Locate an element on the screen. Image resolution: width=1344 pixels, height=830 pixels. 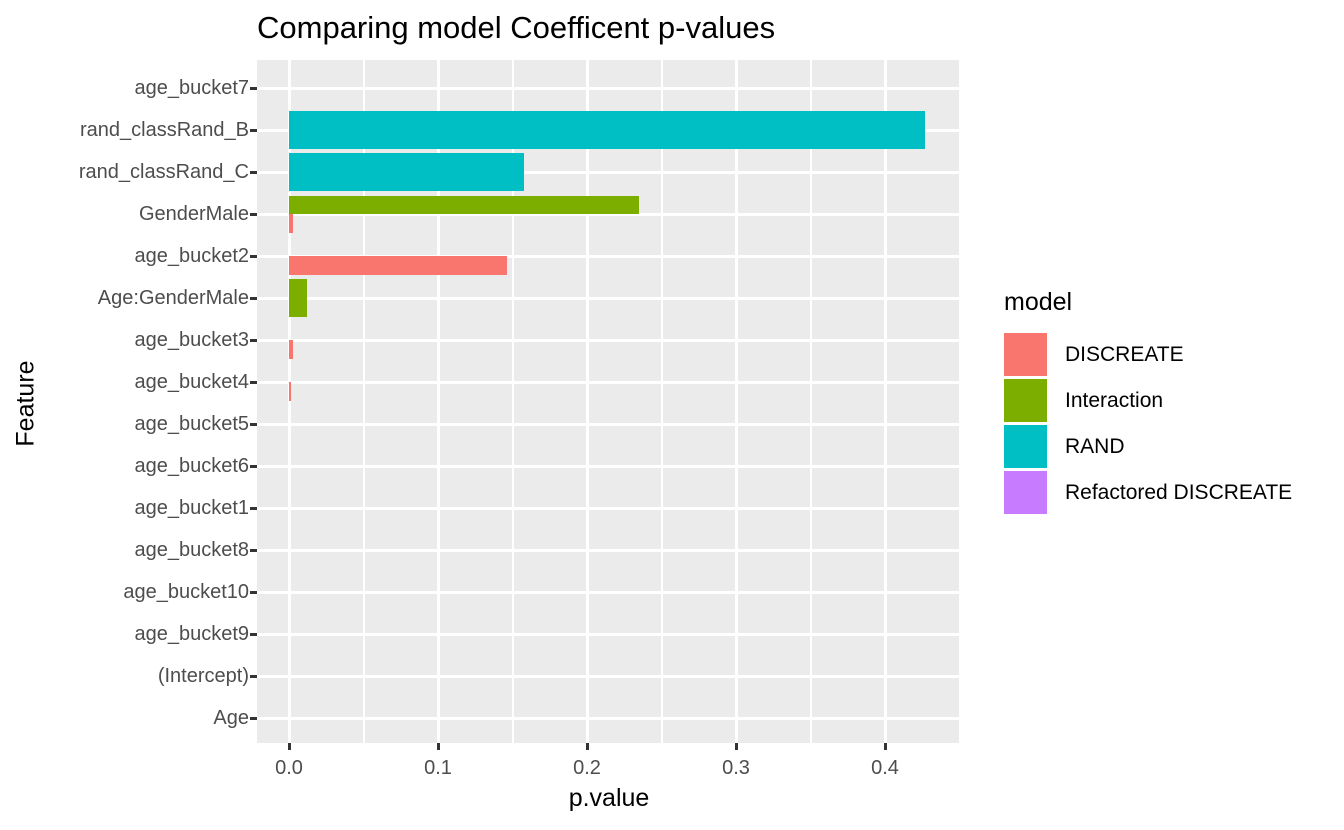
y-tick-label: age_bucket7 is located at coordinates (191, 88).